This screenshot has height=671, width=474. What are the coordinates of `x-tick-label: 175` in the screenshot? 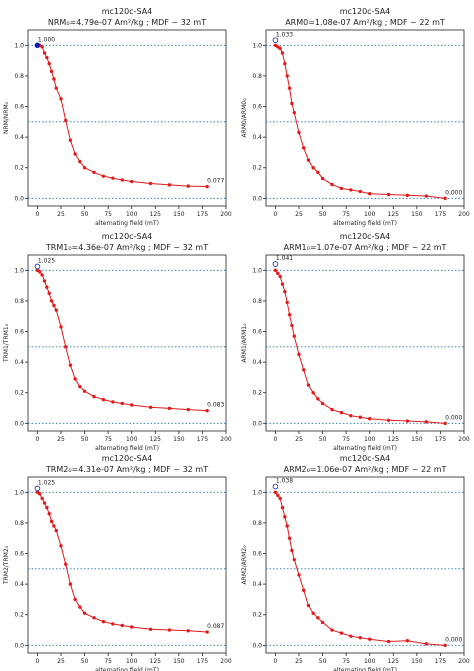 It's located at (441, 214).